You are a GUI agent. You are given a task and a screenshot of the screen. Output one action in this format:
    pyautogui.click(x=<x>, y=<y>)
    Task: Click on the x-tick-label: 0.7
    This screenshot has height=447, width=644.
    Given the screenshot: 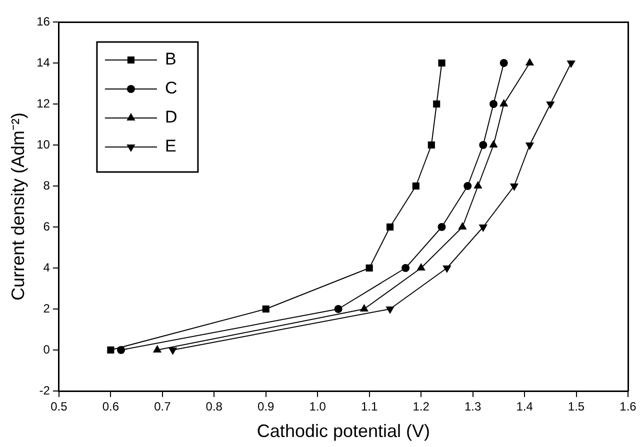 What is the action you would take?
    pyautogui.click(x=163, y=407)
    